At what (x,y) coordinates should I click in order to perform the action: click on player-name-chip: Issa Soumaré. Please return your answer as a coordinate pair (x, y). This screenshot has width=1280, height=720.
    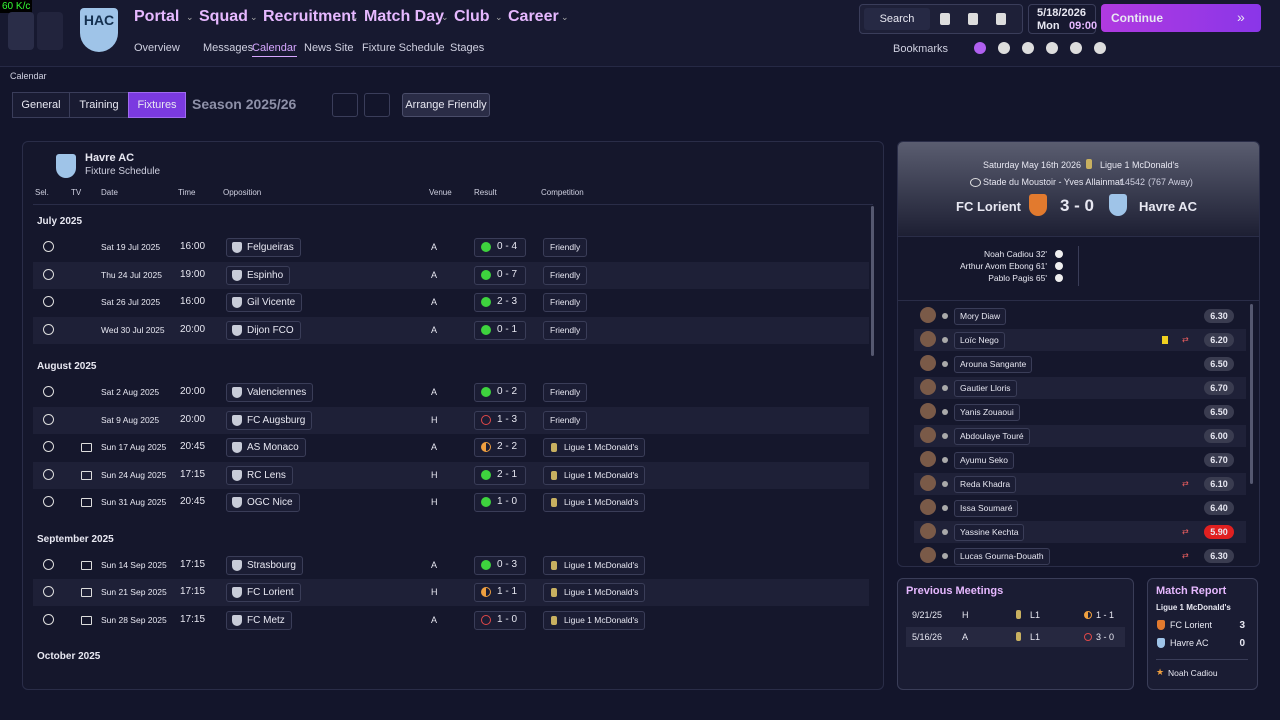
    Looking at the image, I should click on (986, 508).